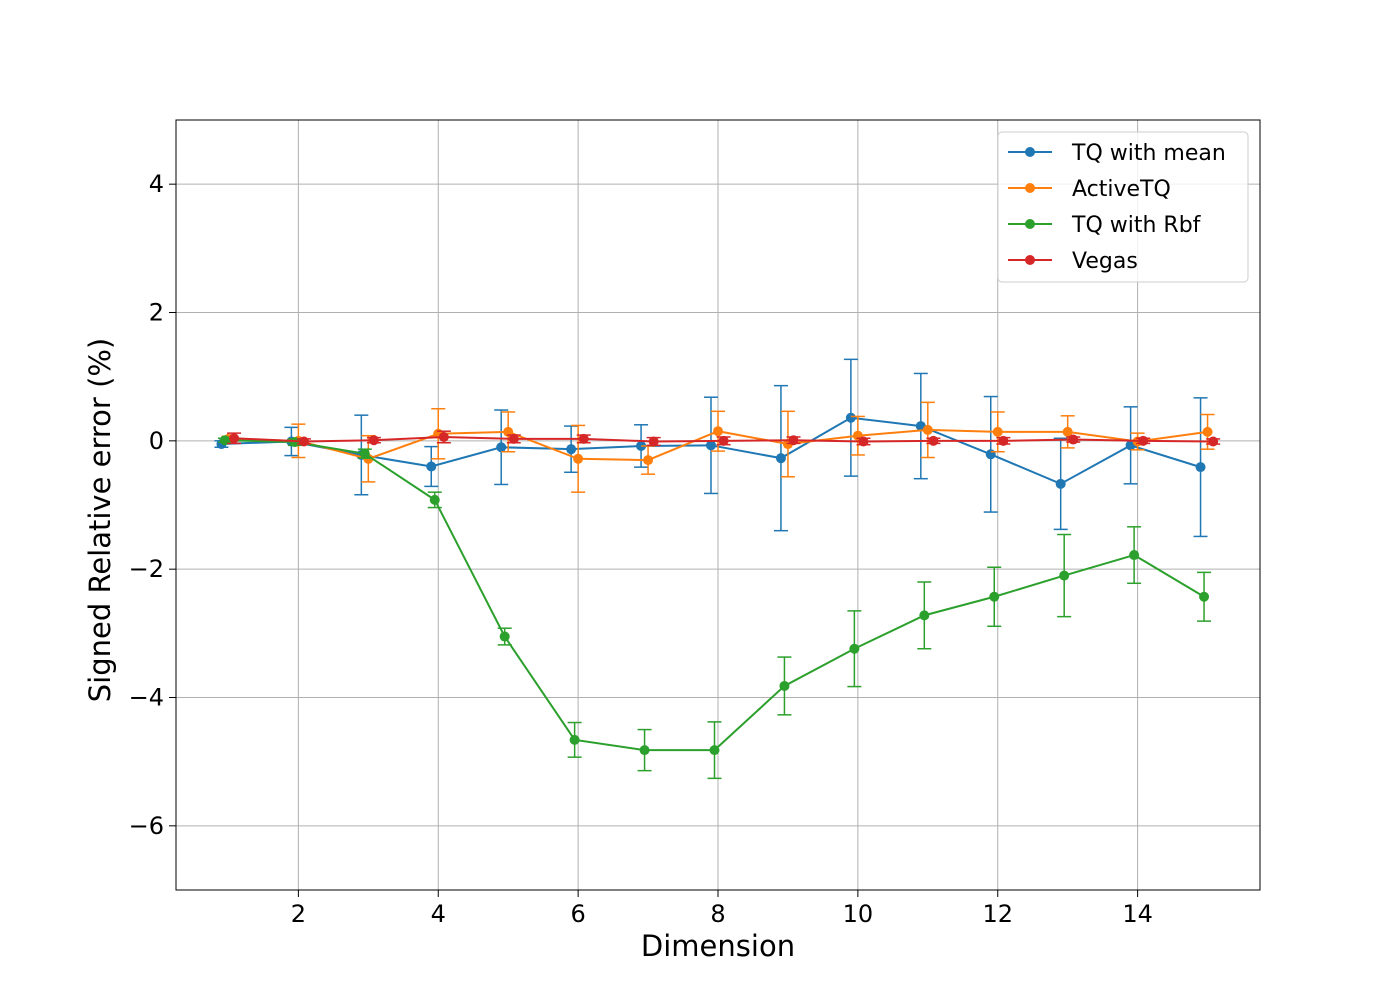  What do you see at coordinates (717, 914) in the screenshot?
I see `x-tick-label: 8` at bounding box center [717, 914].